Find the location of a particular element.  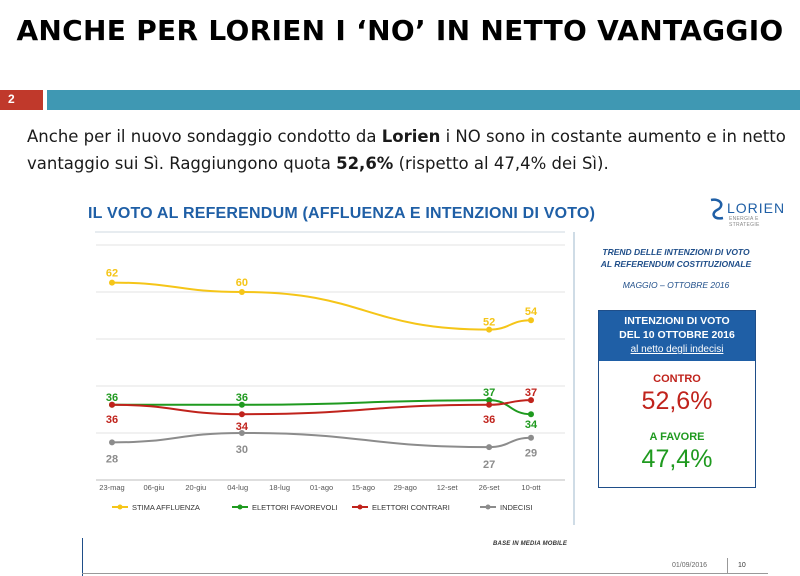

side-period: MAGGIO – OTTOBRE 2016 is located at coordinates (676, 285).